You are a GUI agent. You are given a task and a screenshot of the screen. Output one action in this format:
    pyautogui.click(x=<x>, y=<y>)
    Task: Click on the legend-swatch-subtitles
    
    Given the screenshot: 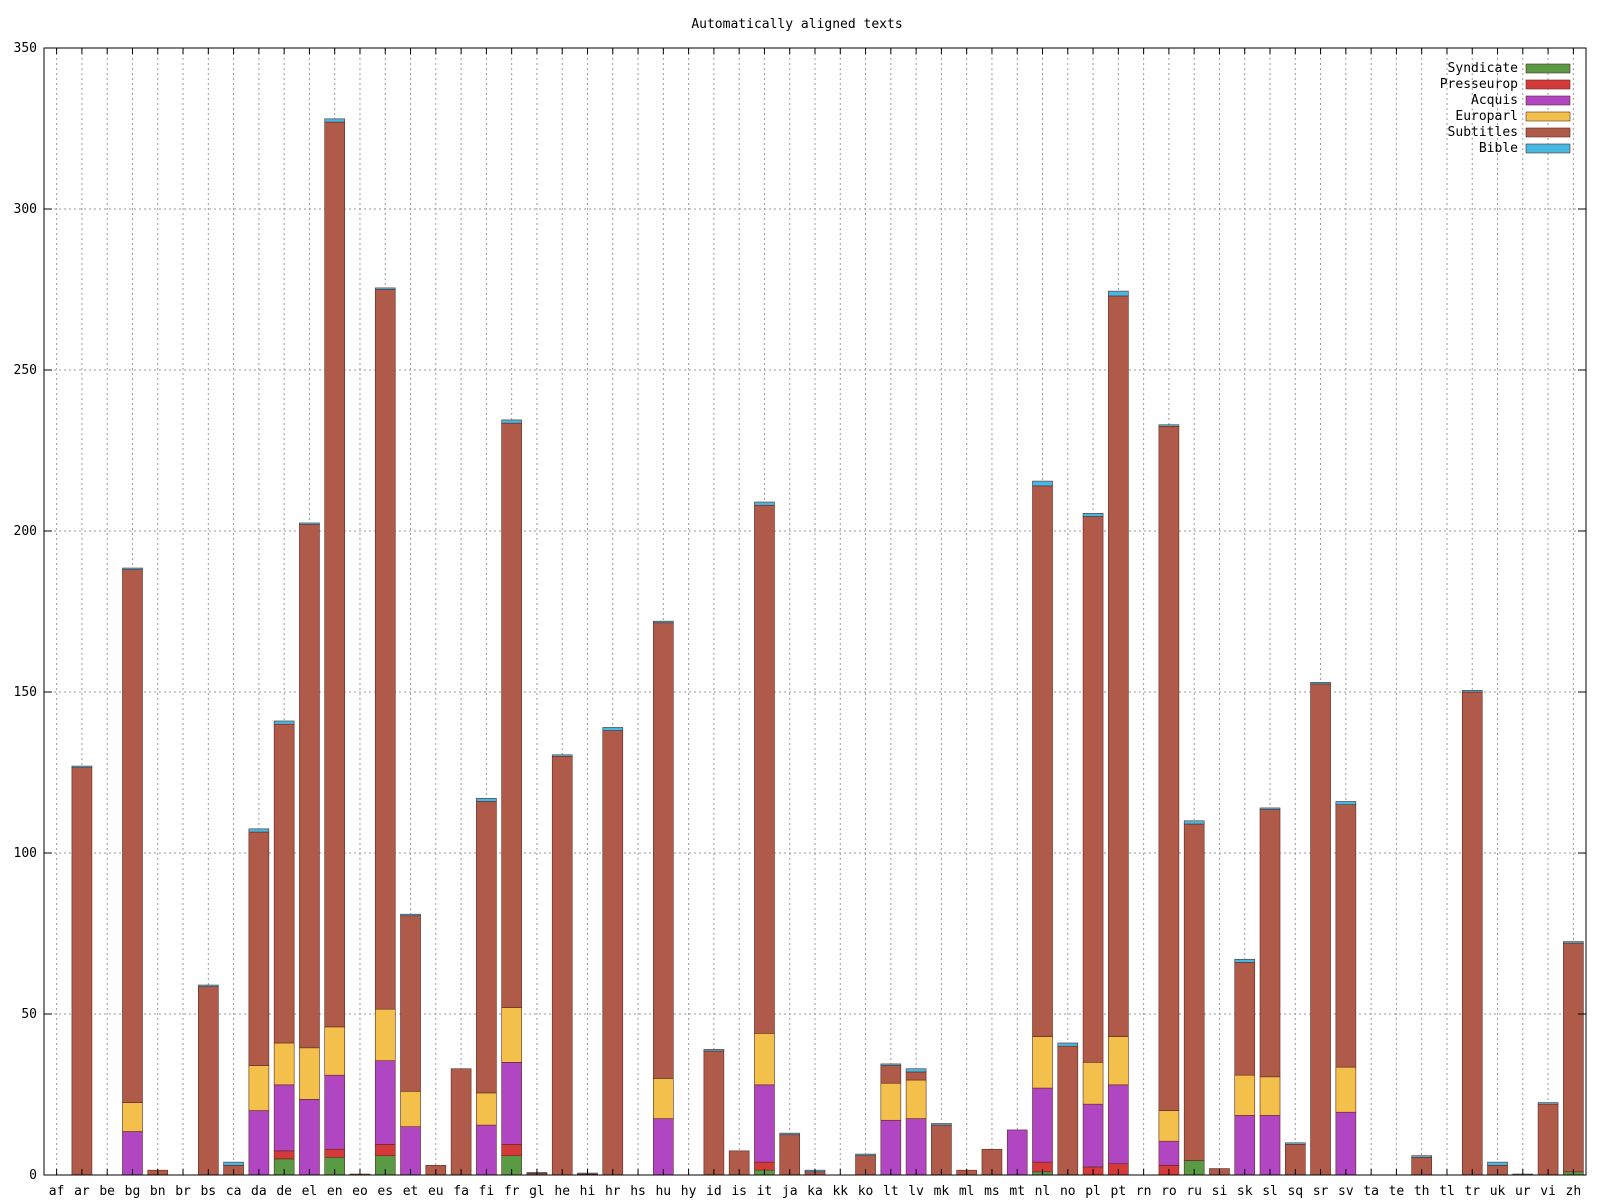 What is the action you would take?
    pyautogui.click(x=1548, y=132)
    